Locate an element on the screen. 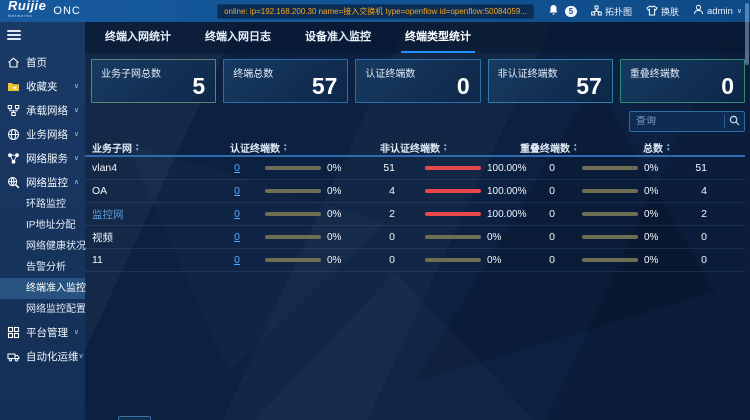 The image size is (750, 420). sidebar-item-3: 业务网络 ∨ is located at coordinates (42, 134).